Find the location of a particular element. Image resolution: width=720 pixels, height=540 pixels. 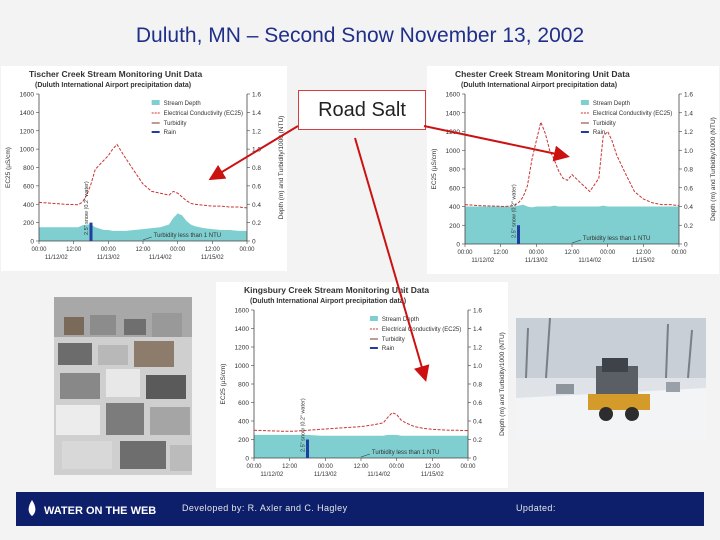

water-on-the-web-logo: WATER ON THE WEB is located at coordinates (92, 508).